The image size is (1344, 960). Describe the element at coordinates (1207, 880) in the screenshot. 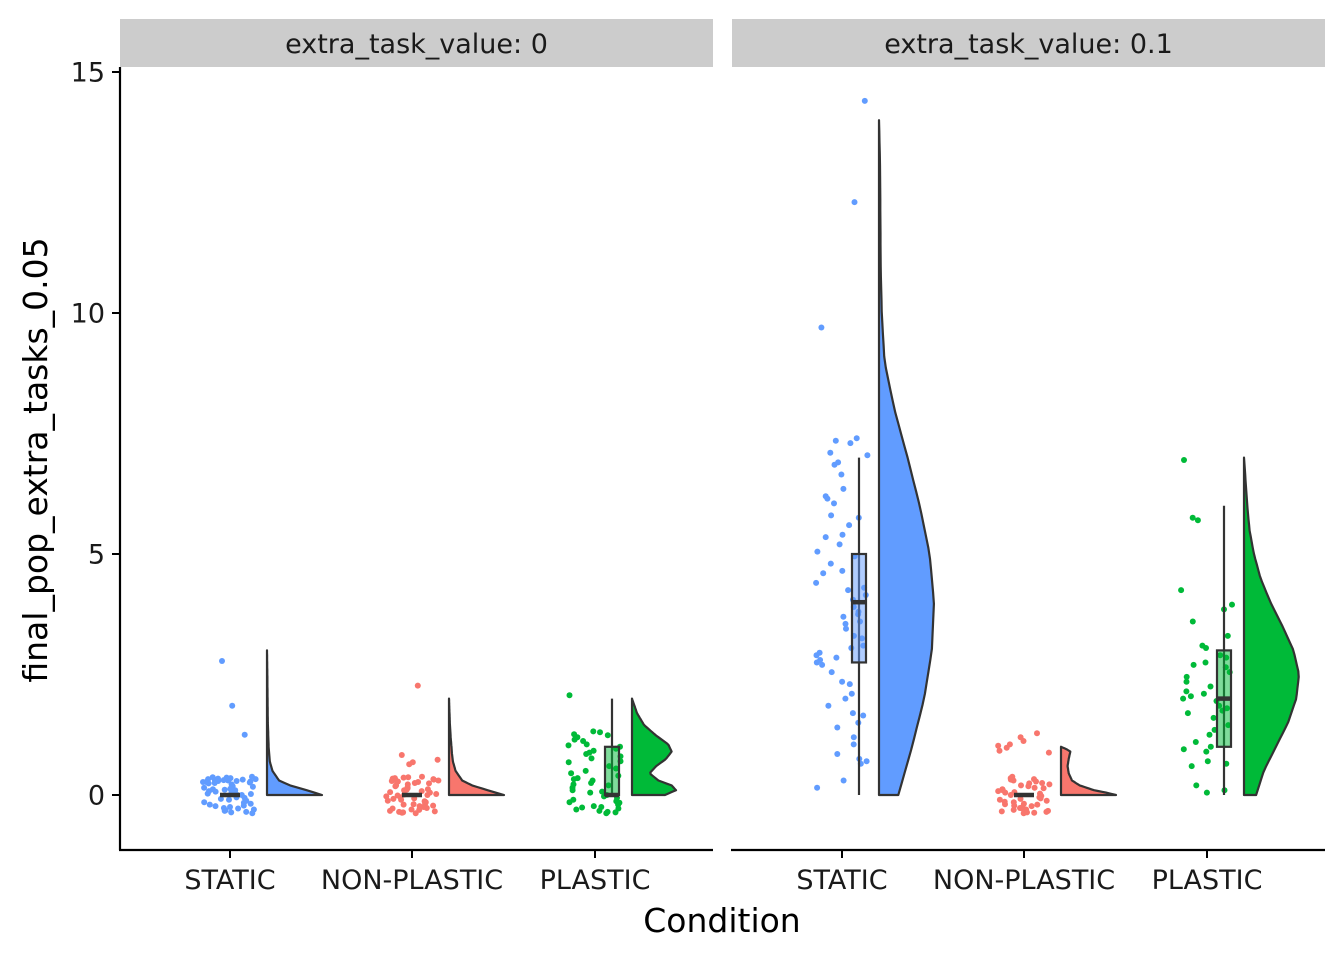

I see `x-tick-label-plastic-1: PLASTIC` at that location.